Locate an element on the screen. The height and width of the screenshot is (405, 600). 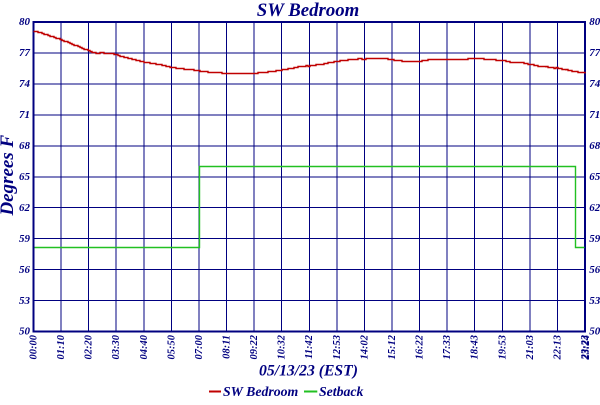
svg-text: 16:22 is located at coordinates (420, 346).